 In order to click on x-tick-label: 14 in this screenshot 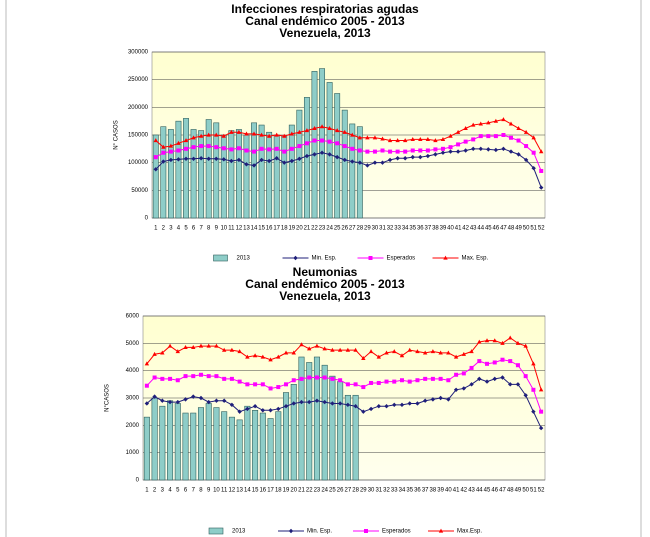, I will do `click(247, 491)`.